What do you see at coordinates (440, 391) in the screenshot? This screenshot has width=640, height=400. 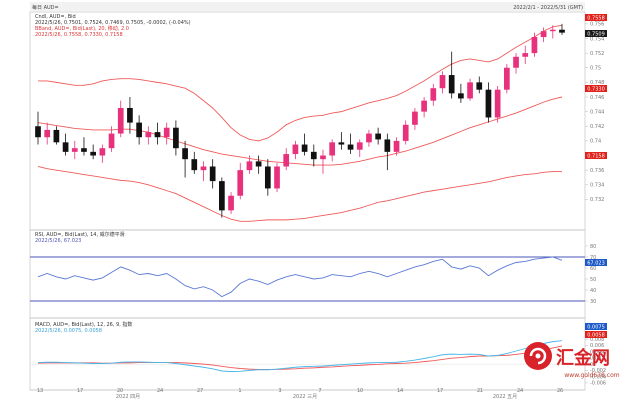 I see `date-tick-label: 17` at bounding box center [440, 391].